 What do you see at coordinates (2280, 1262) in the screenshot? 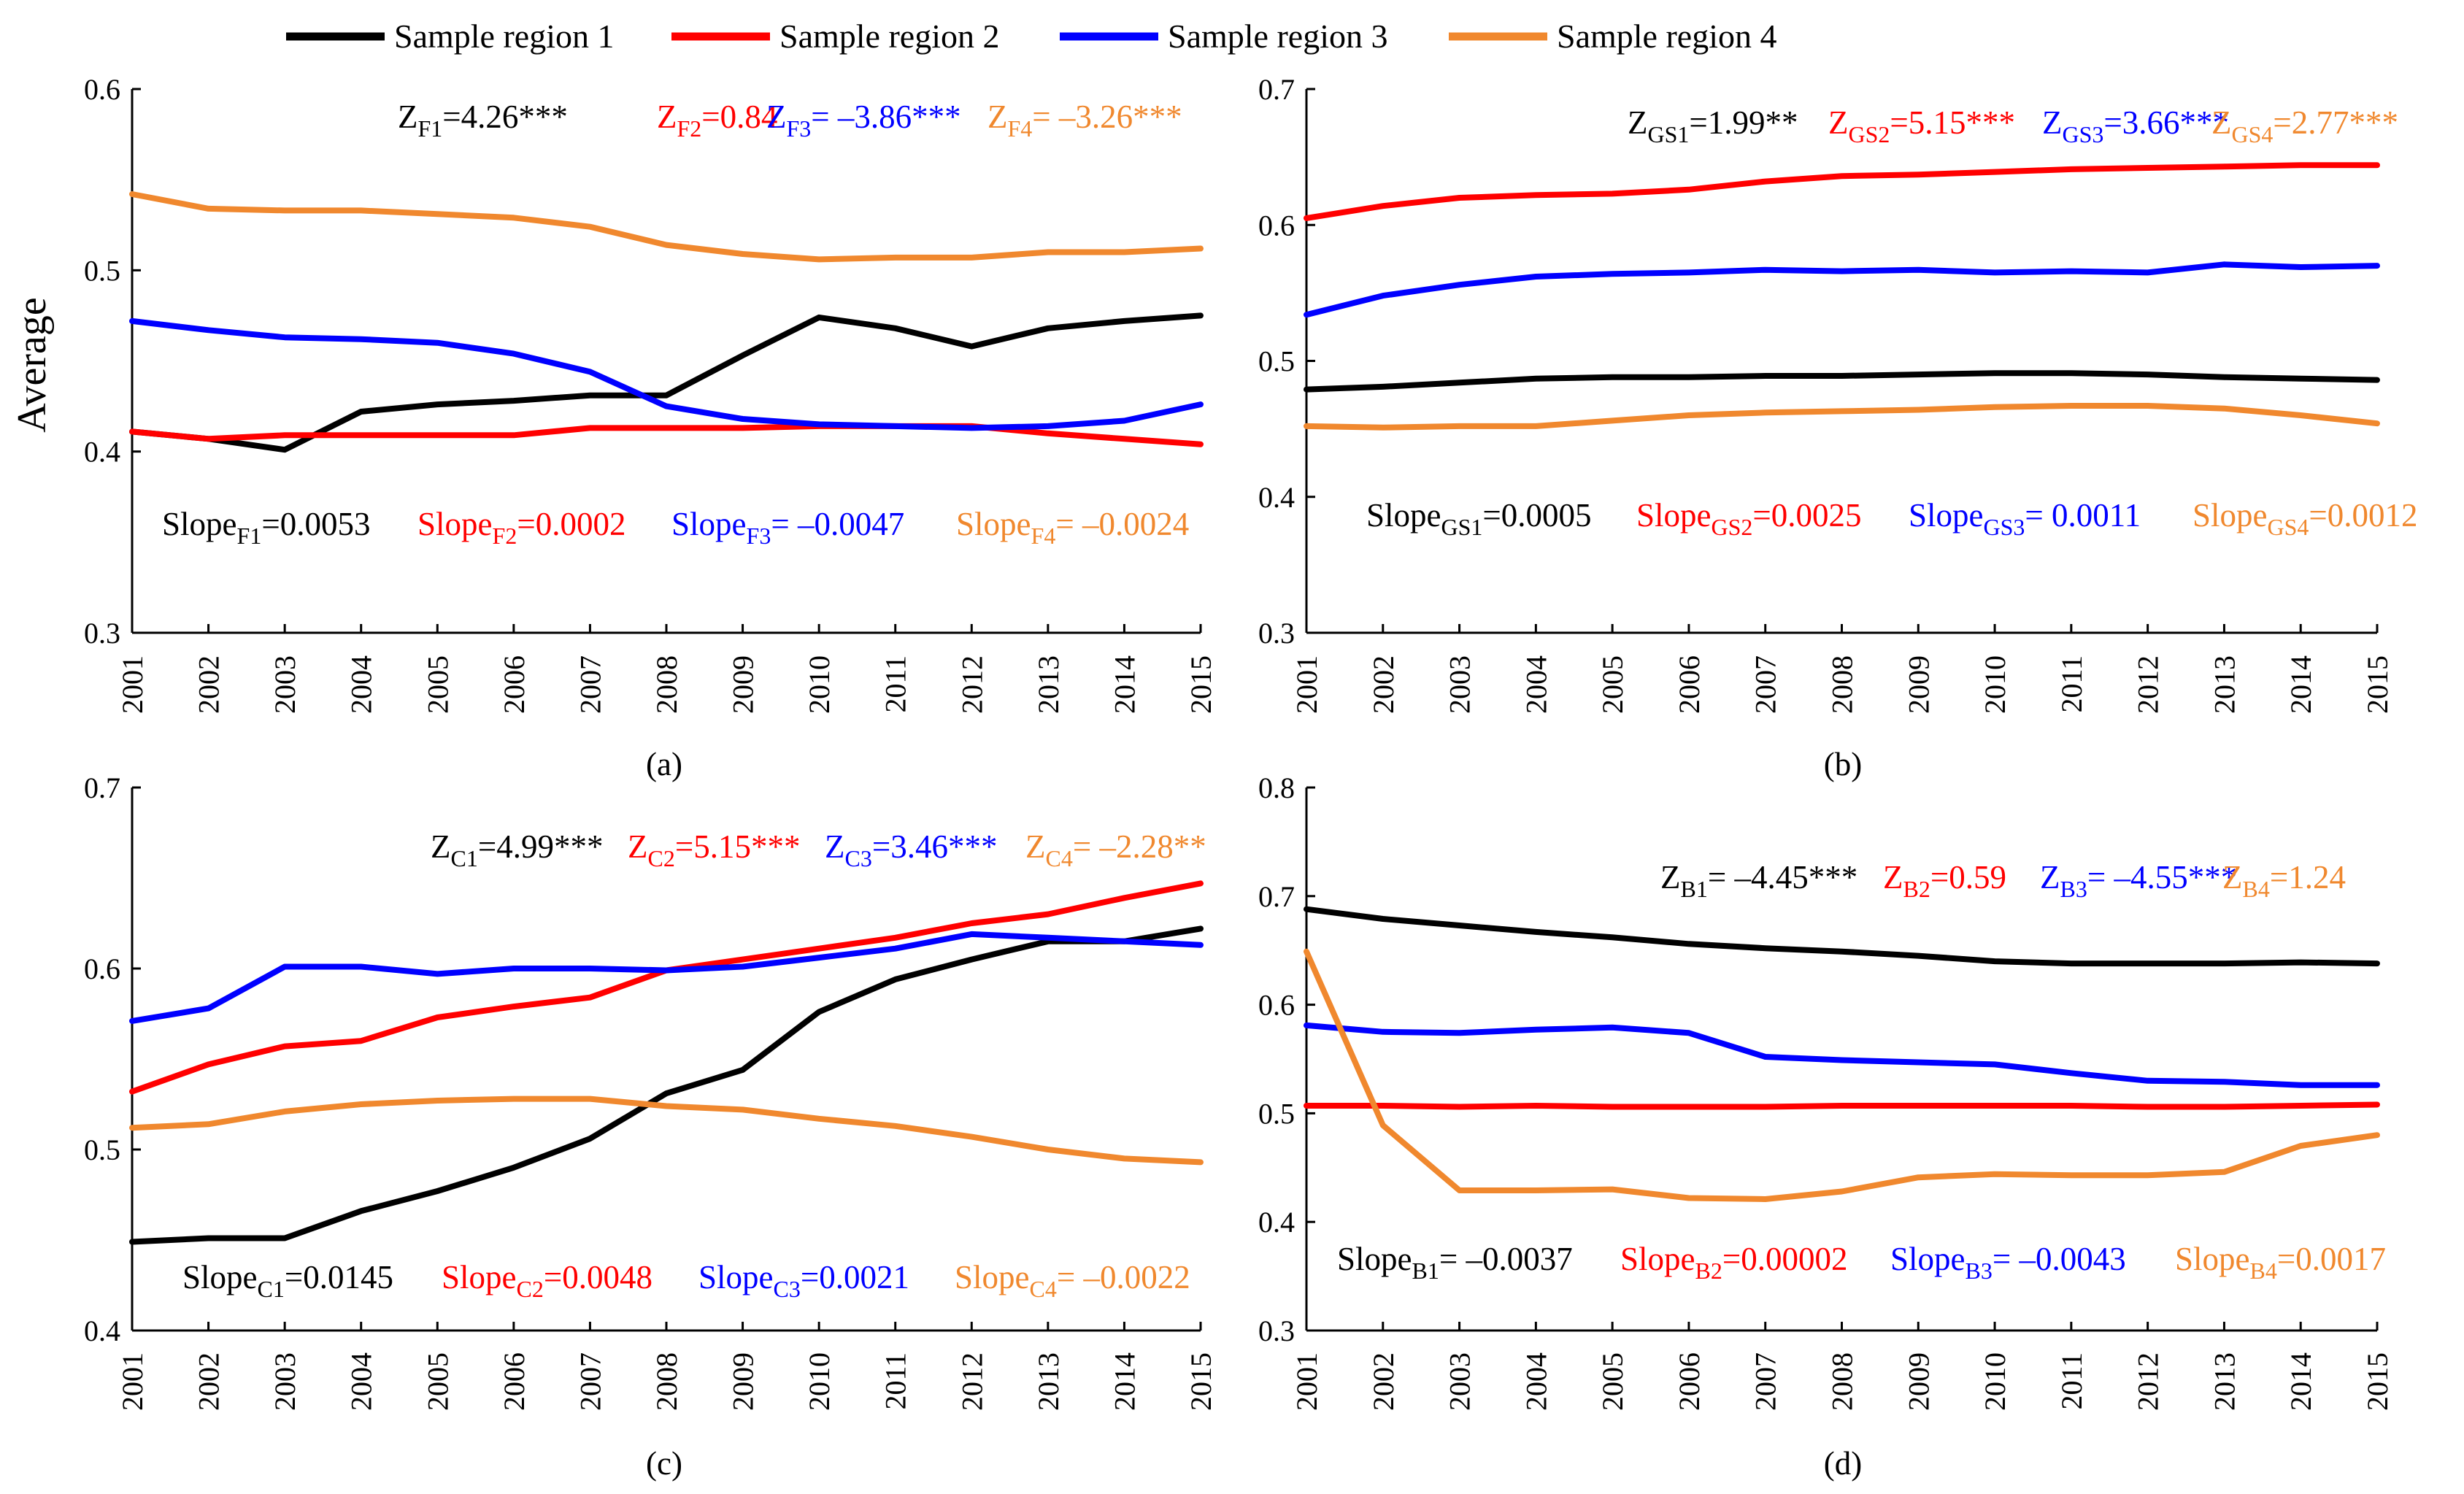
I see `slope-annotation-region-4: SlopeB4=0.0017` at bounding box center [2280, 1262].